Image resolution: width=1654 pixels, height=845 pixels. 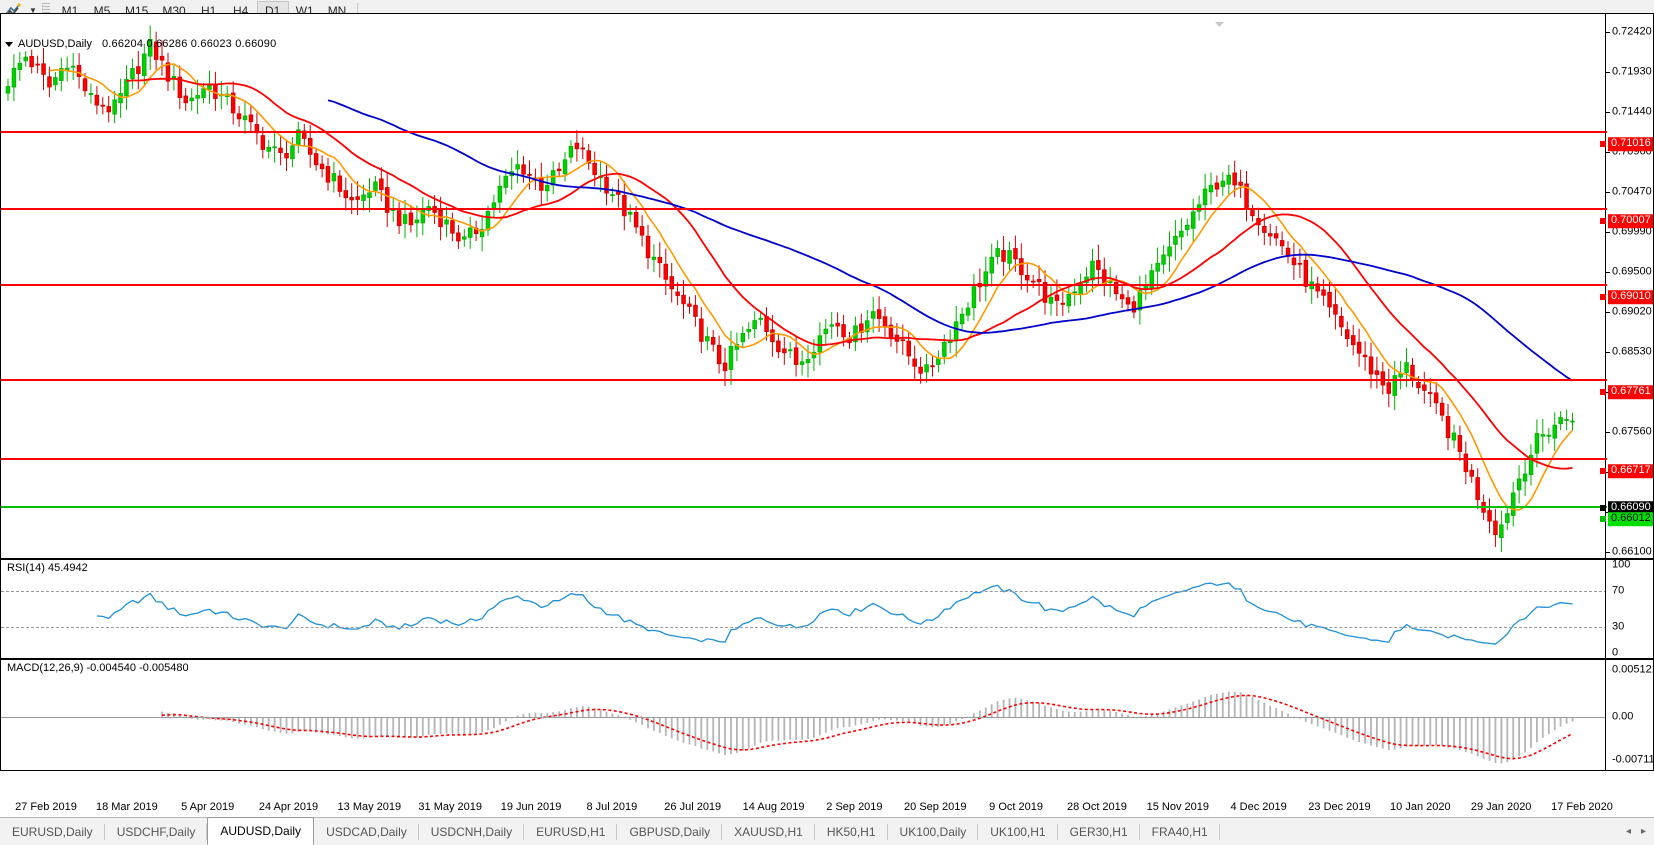 What do you see at coordinates (33, 10) in the screenshot?
I see `dropdown-caret-icon: ▼` at bounding box center [33, 10].